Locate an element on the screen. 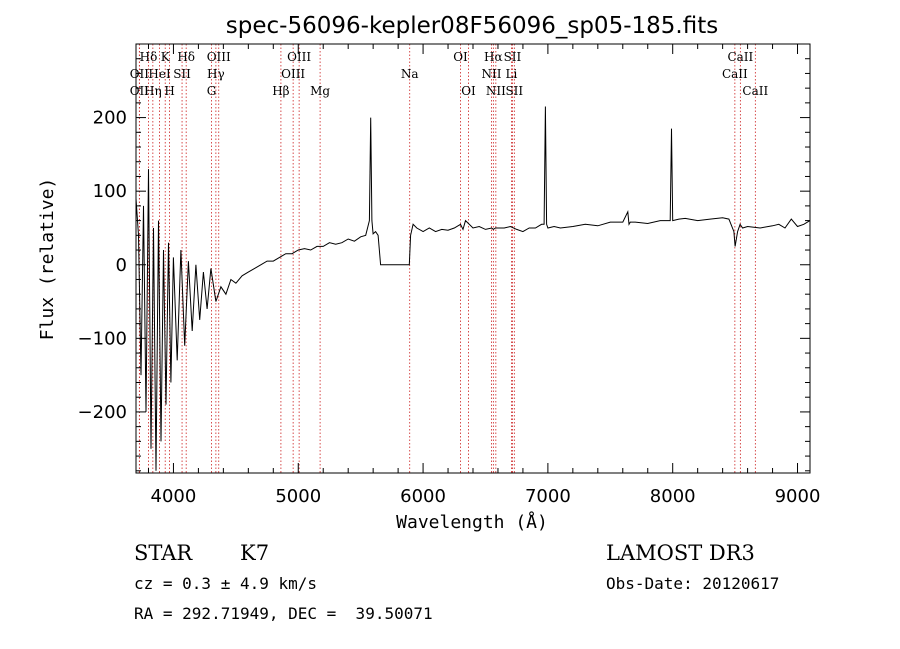 Image resolution: width=900 pixels, height=649 pixels. marker-label: HeI is located at coordinates (159, 74).